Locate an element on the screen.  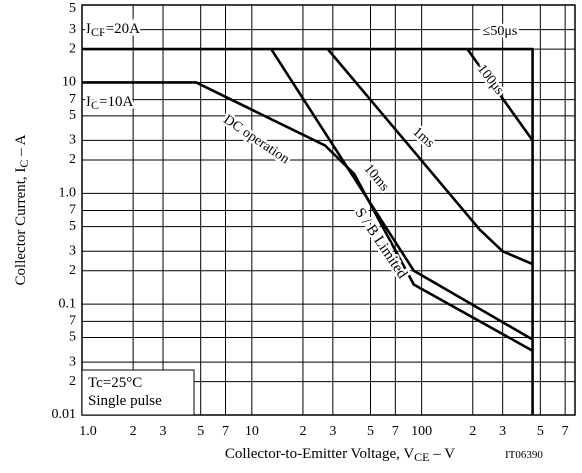
annotation-part: Tc=25°C is located at coordinates (115, 383).